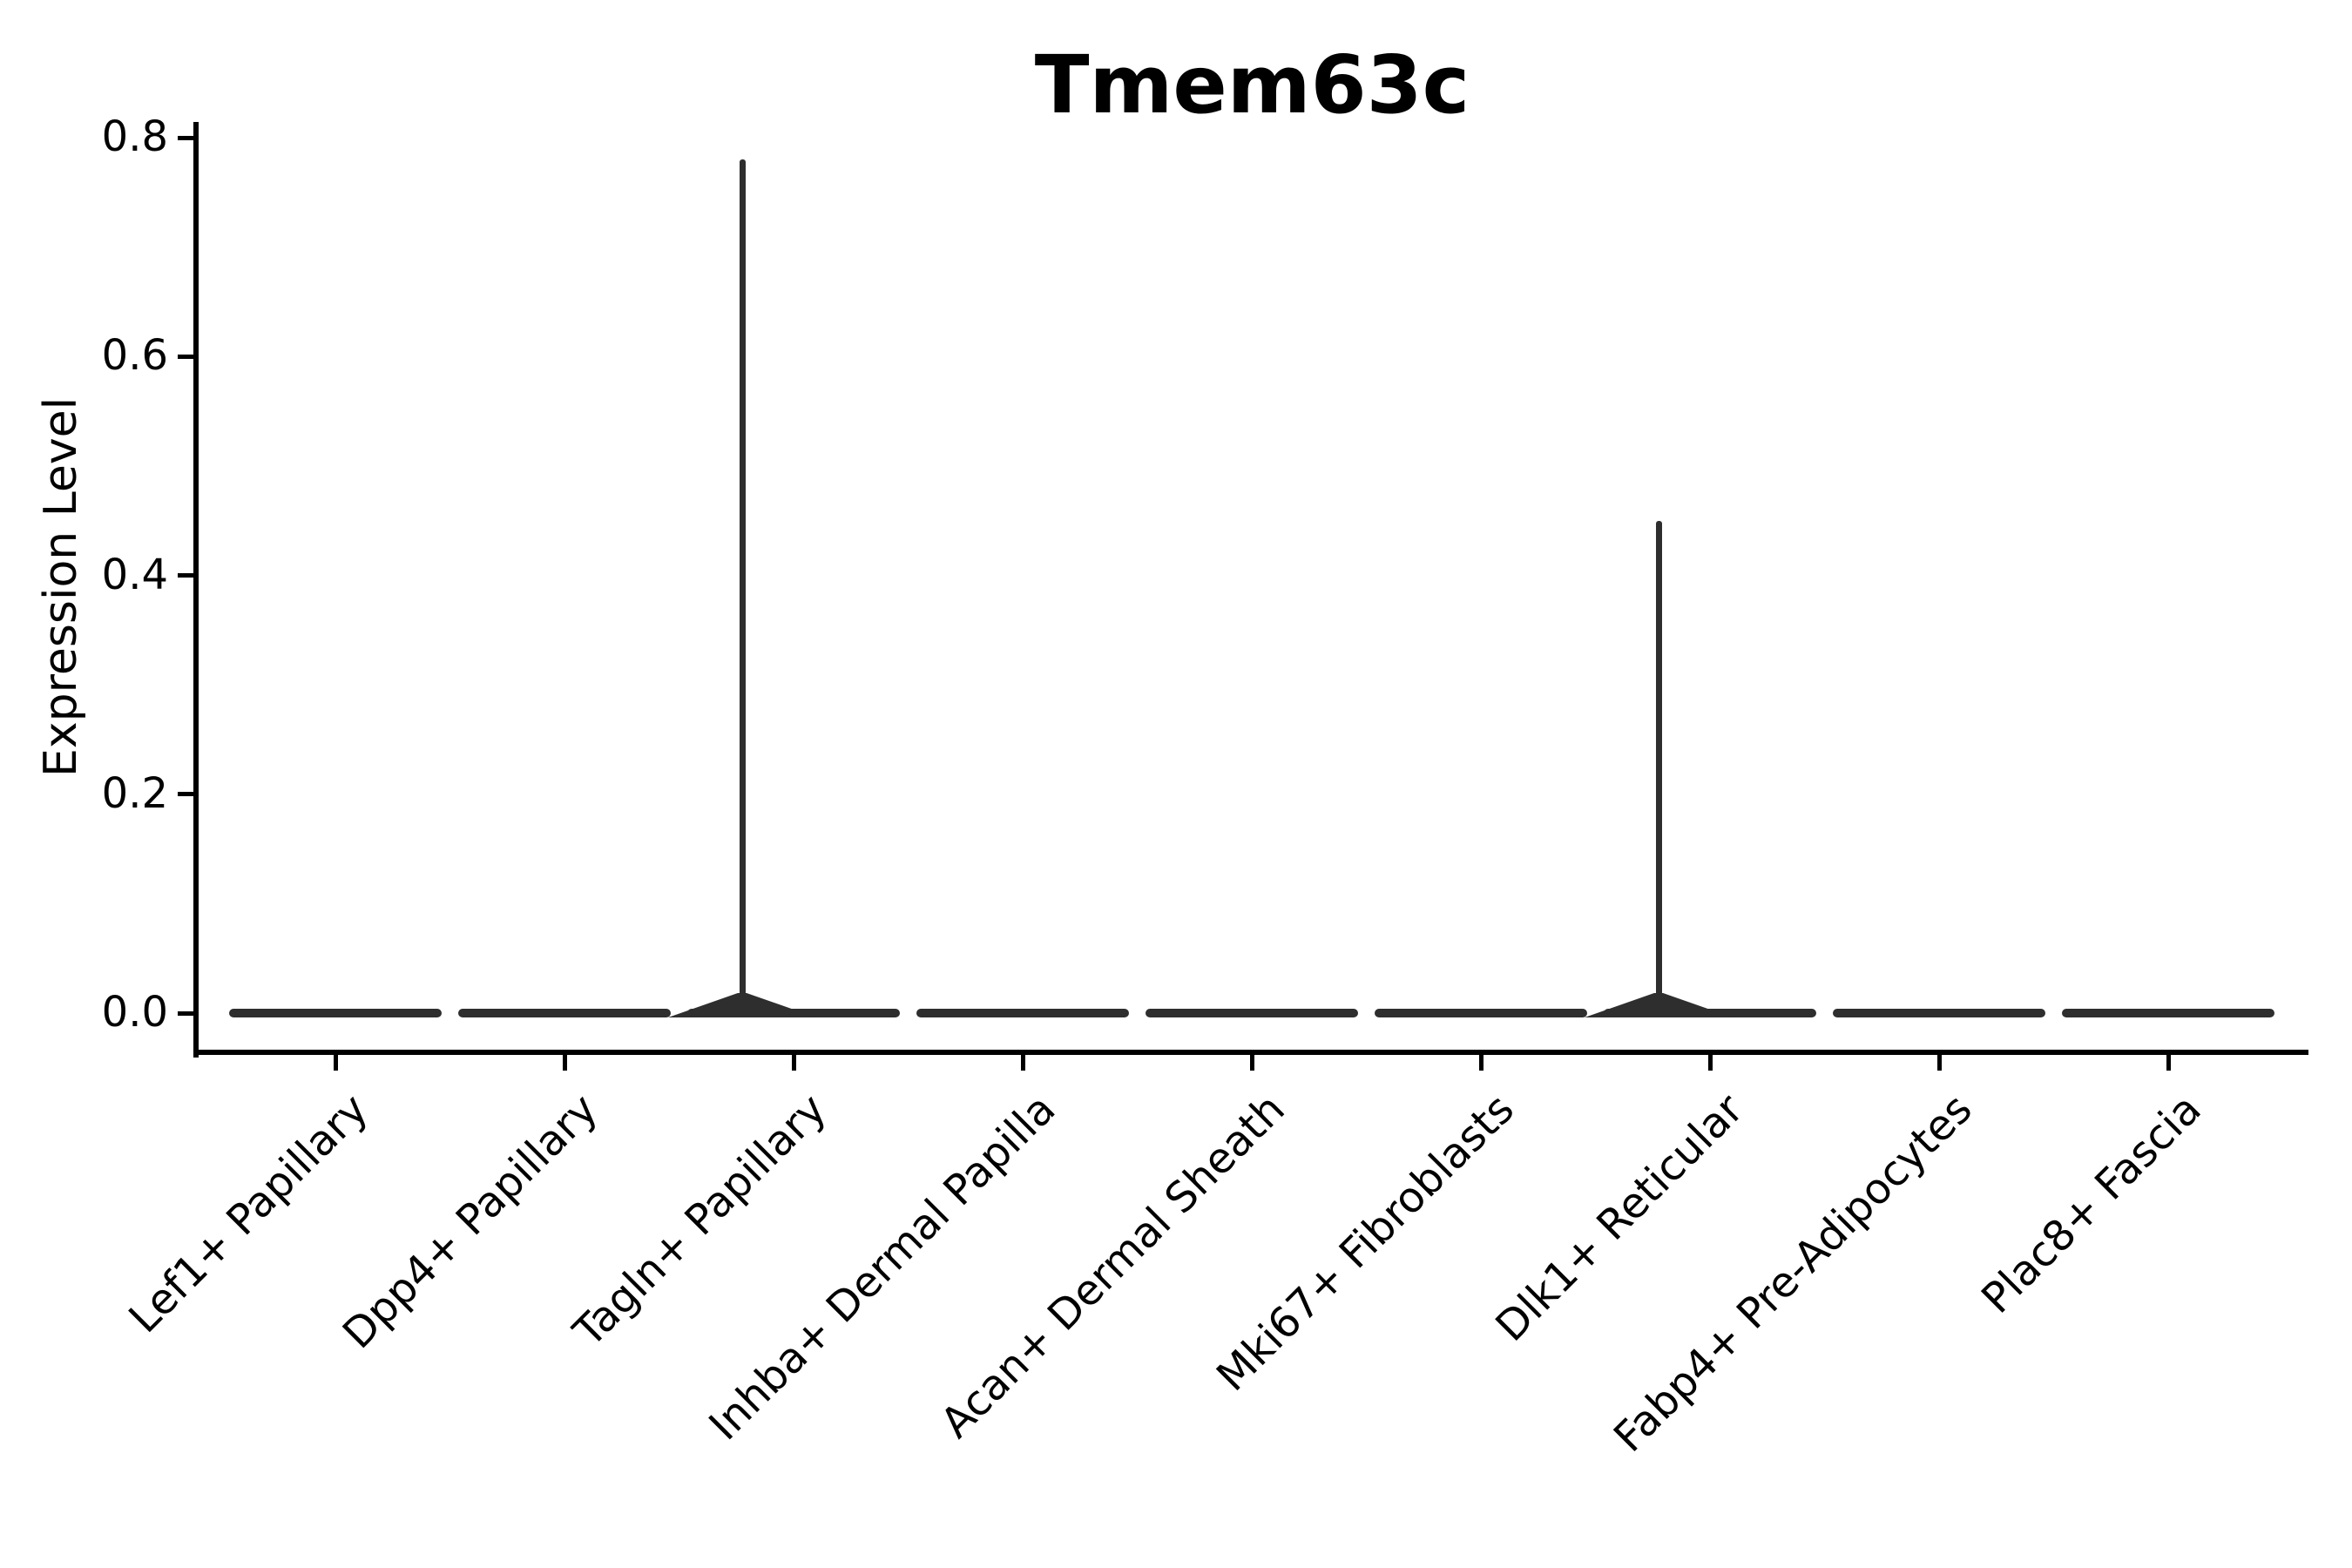  What do you see at coordinates (470, 1222) in the screenshot?
I see `x-axis-tick-label: Dpp4+ Papillary` at bounding box center [470, 1222].